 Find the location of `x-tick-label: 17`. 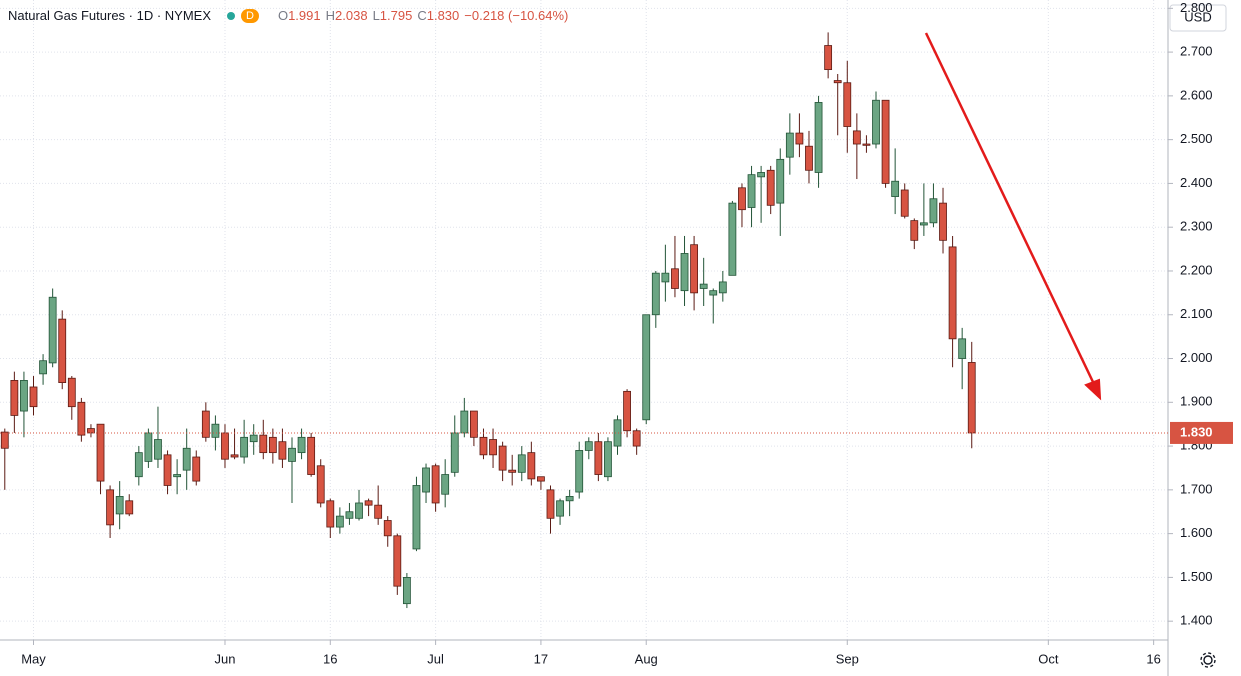

x-tick-label: 17 is located at coordinates (541, 658).